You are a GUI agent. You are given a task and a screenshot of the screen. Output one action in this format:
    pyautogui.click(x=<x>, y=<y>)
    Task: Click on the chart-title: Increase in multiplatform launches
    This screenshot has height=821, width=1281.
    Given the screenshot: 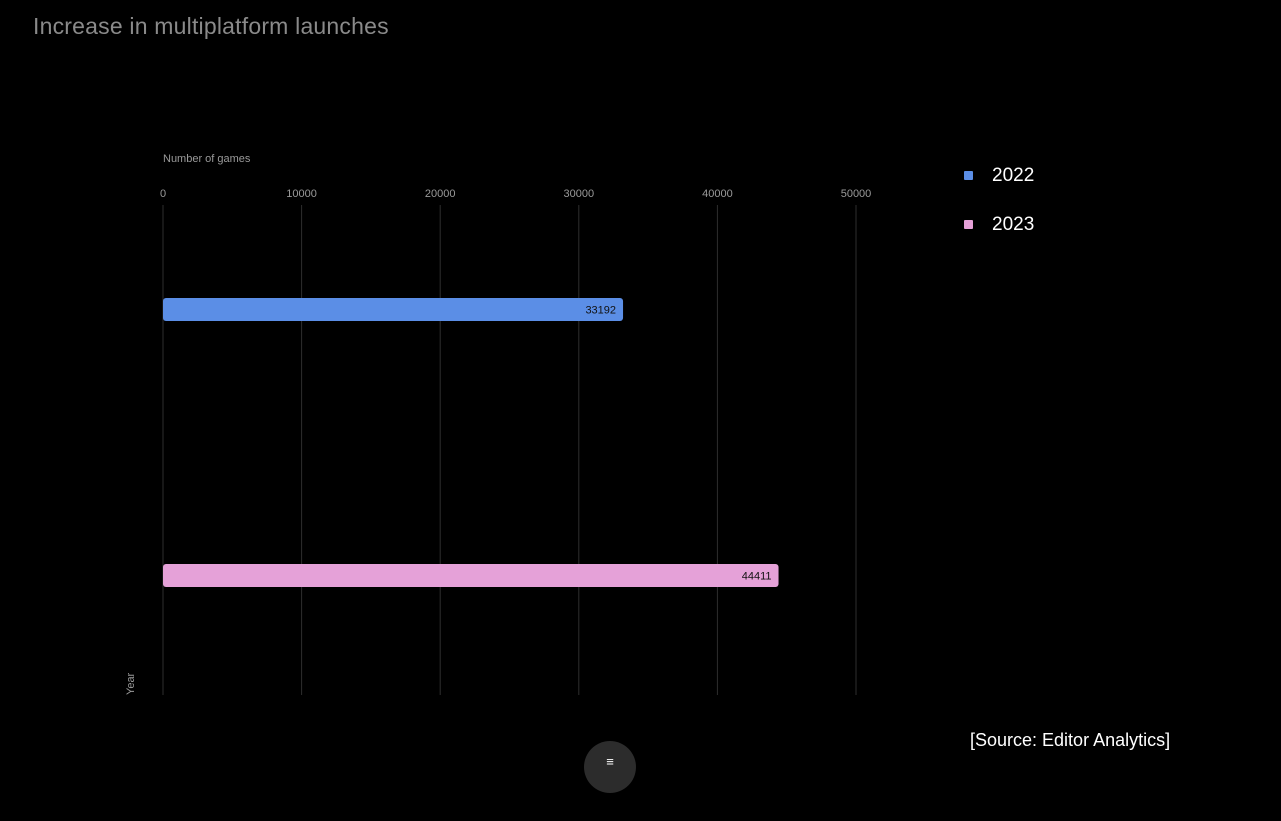 What is the action you would take?
    pyautogui.click(x=211, y=26)
    